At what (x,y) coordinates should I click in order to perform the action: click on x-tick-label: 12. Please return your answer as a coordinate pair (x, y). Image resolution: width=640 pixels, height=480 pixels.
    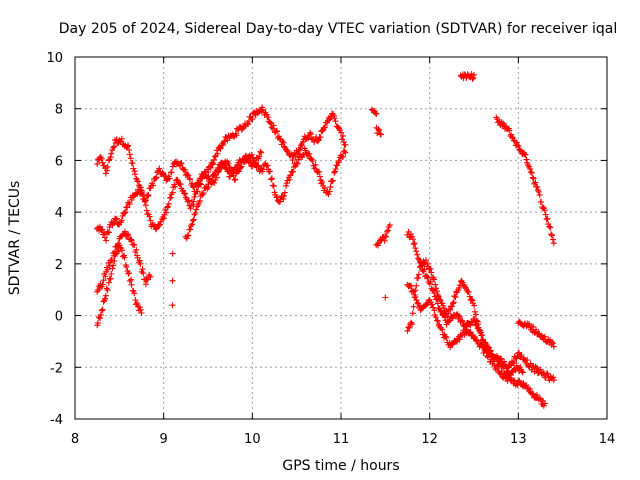
    Looking at the image, I should click on (429, 439).